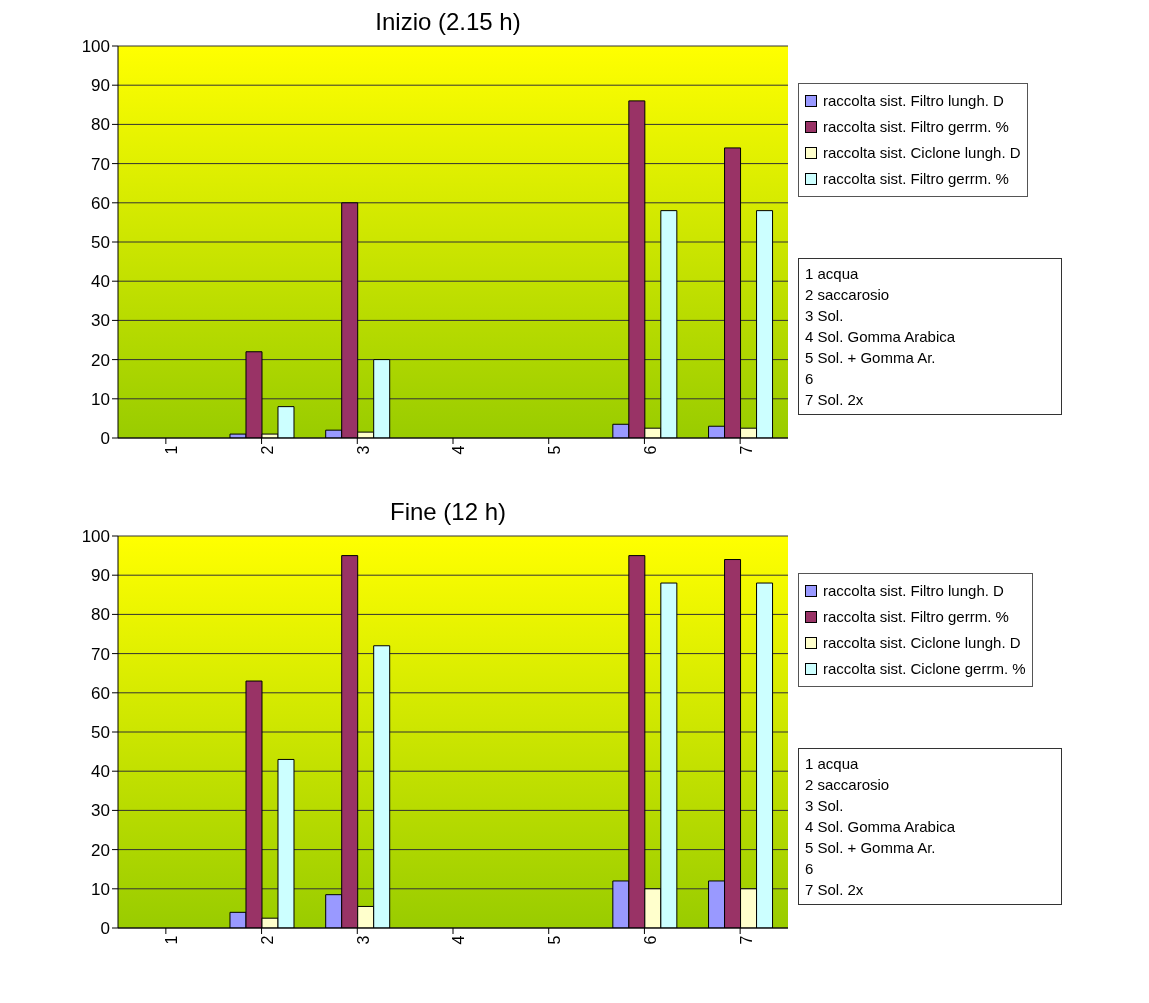  Describe the element at coordinates (448, 22) in the screenshot. I see `chart-title: Inizio (2.15 h)` at that location.